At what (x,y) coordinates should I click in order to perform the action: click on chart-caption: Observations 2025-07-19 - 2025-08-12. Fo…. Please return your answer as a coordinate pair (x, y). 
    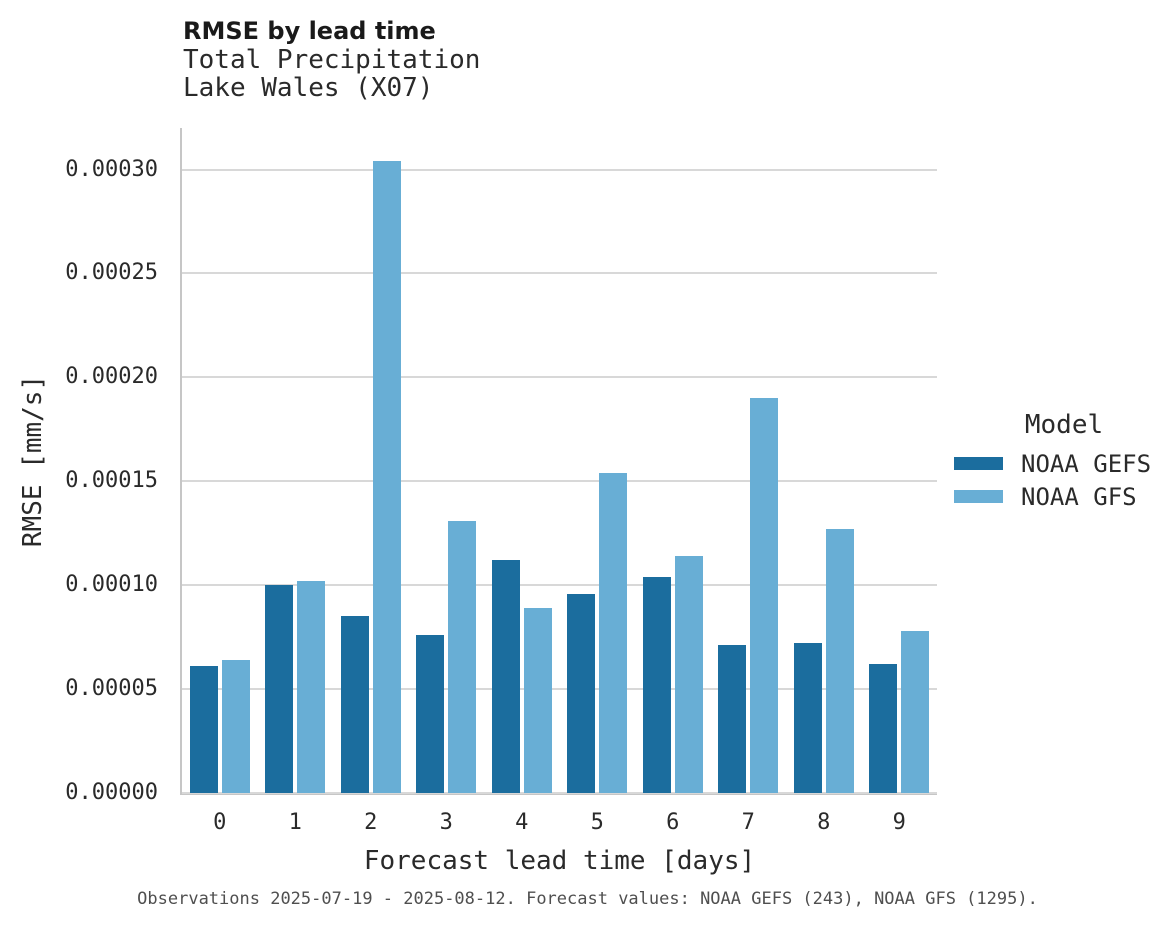
    Looking at the image, I should click on (587, 899).